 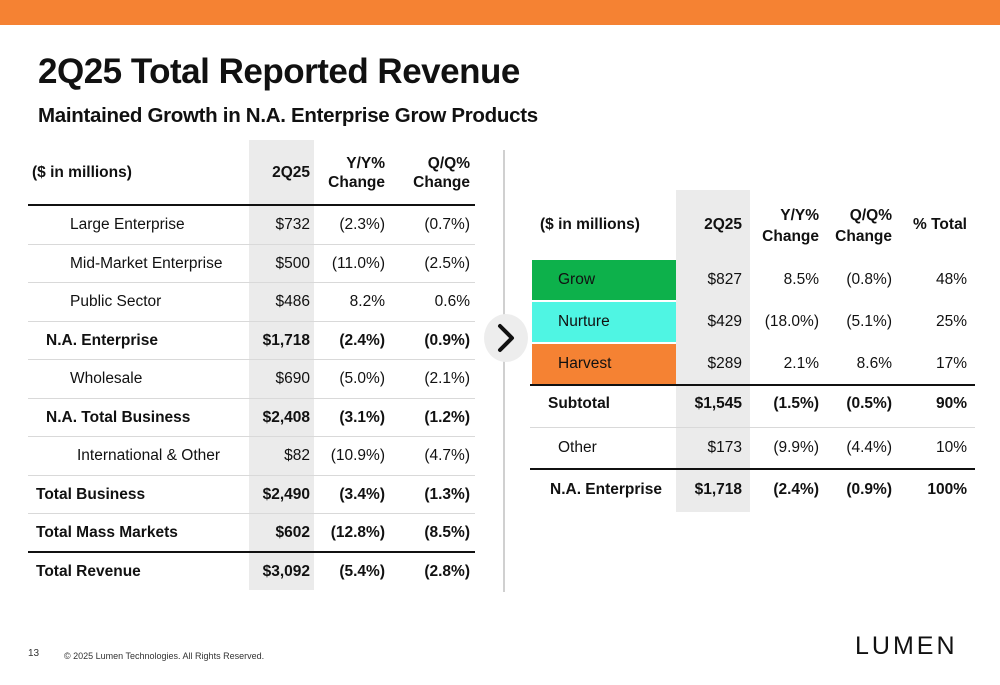 I want to click on row-label: Total Business, so click(x=91, y=494).